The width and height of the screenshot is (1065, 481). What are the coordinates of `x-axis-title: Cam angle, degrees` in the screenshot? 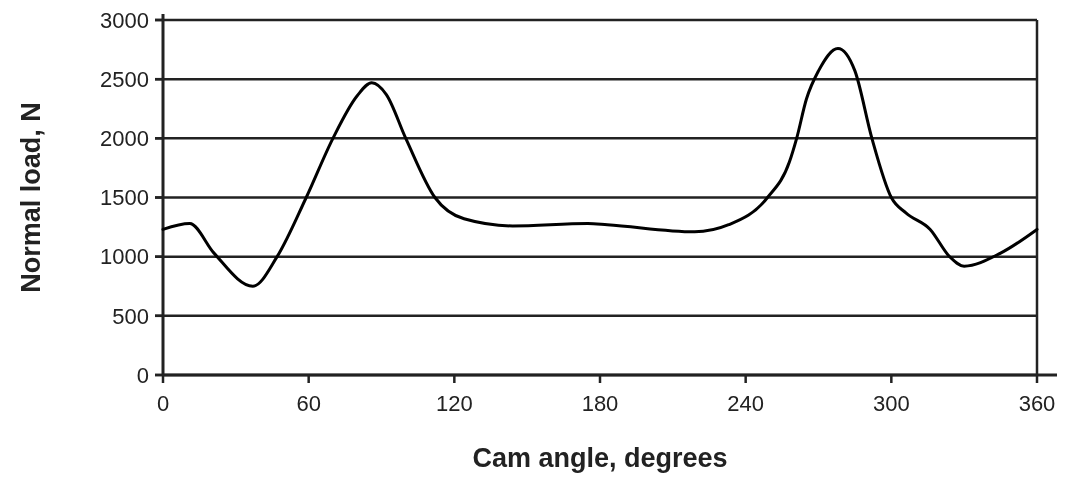 It's located at (600, 458).